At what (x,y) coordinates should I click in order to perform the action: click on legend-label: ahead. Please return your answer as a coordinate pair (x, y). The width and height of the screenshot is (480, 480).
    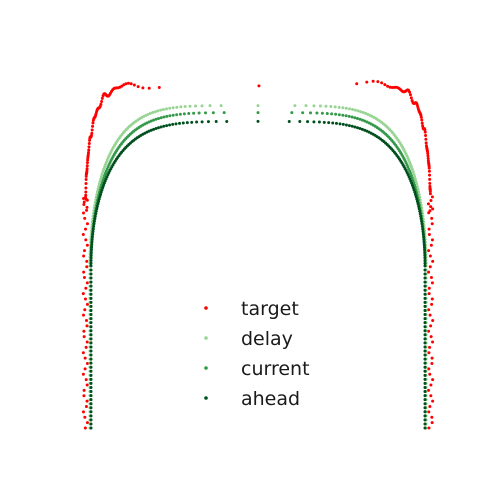
    Looking at the image, I should click on (270, 399).